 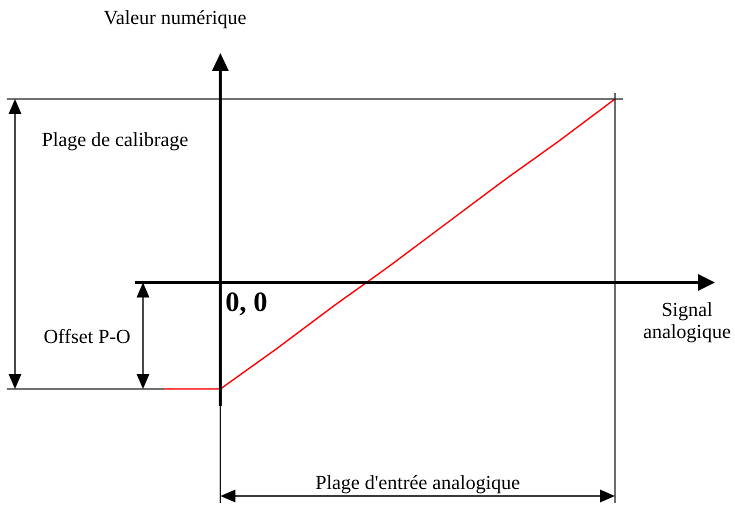 I want to click on text: Offset P-O, so click(x=87, y=337).